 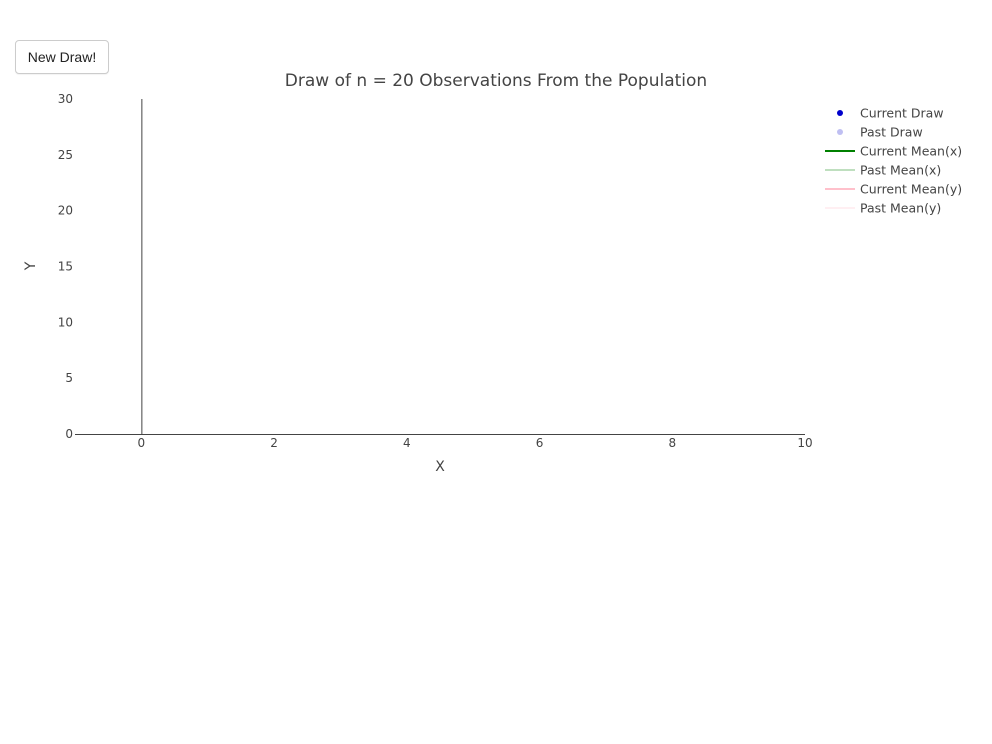 I want to click on legend-item: Current Draw, so click(x=890, y=113).